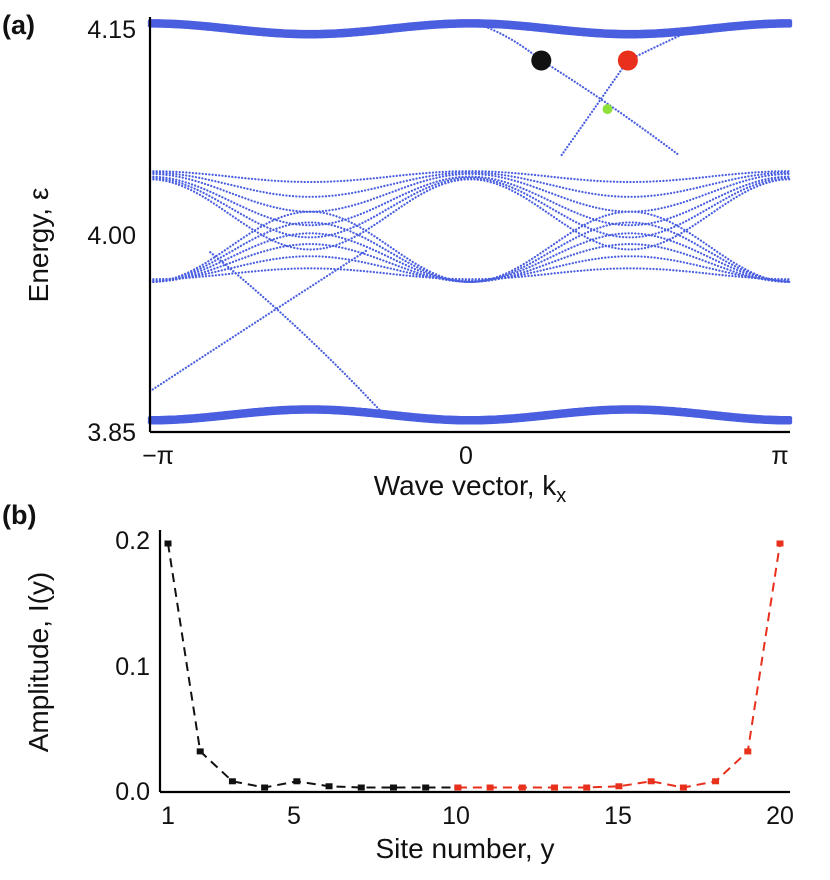 Image resolution: width=830 pixels, height=880 pixels. I want to click on panel-b-xtick-5: 5, so click(294, 816).